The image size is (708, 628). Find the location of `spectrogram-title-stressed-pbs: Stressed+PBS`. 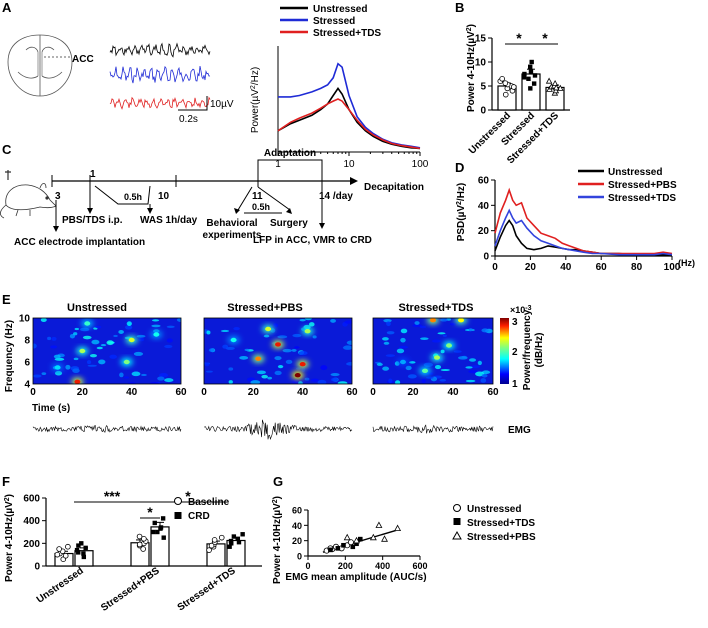

spectrogram-title-stressed-pbs: Stressed+PBS is located at coordinates (265, 308).